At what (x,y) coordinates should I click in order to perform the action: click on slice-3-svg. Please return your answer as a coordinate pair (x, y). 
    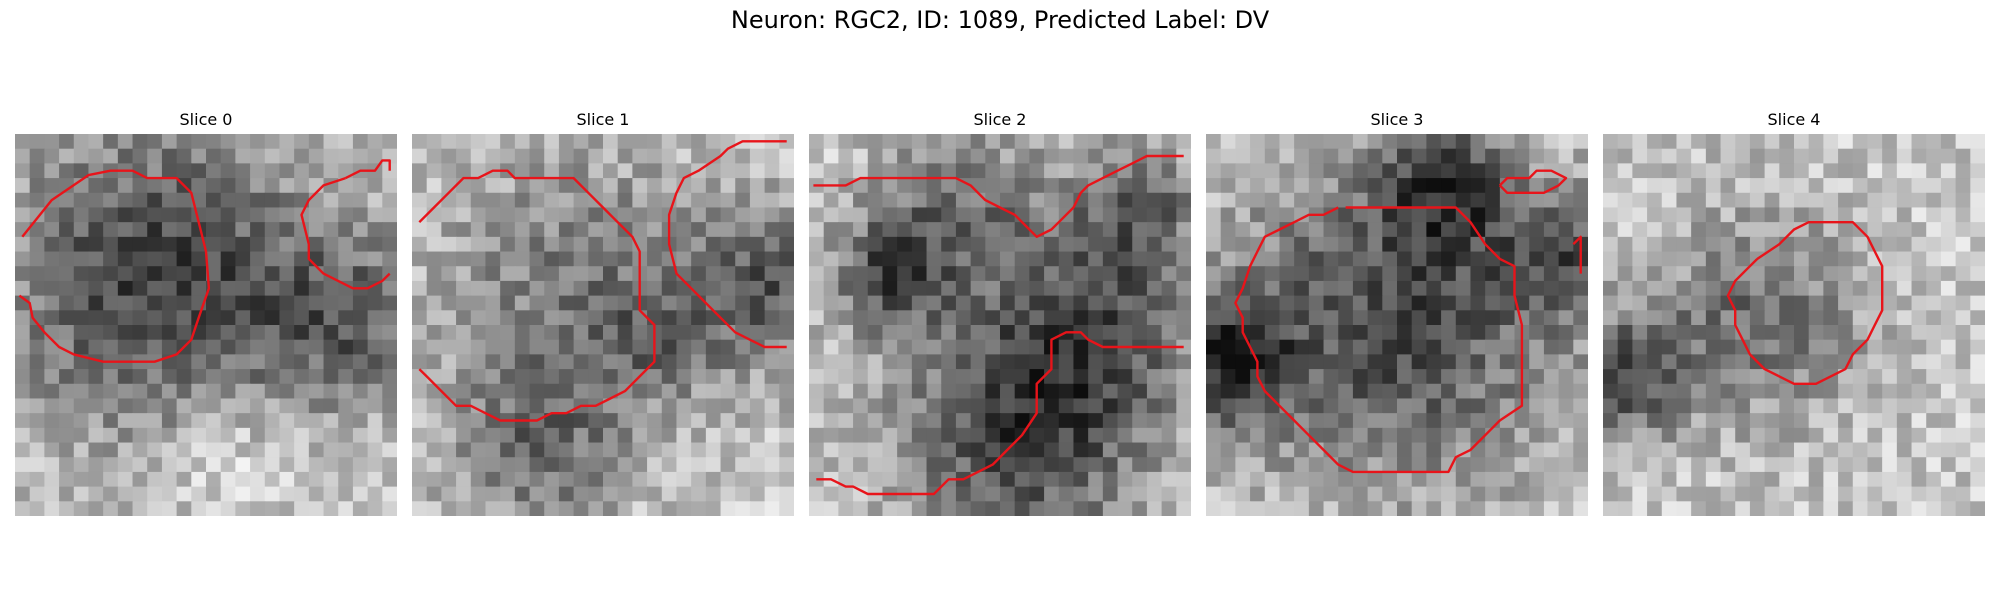
    Looking at the image, I should click on (1397, 325).